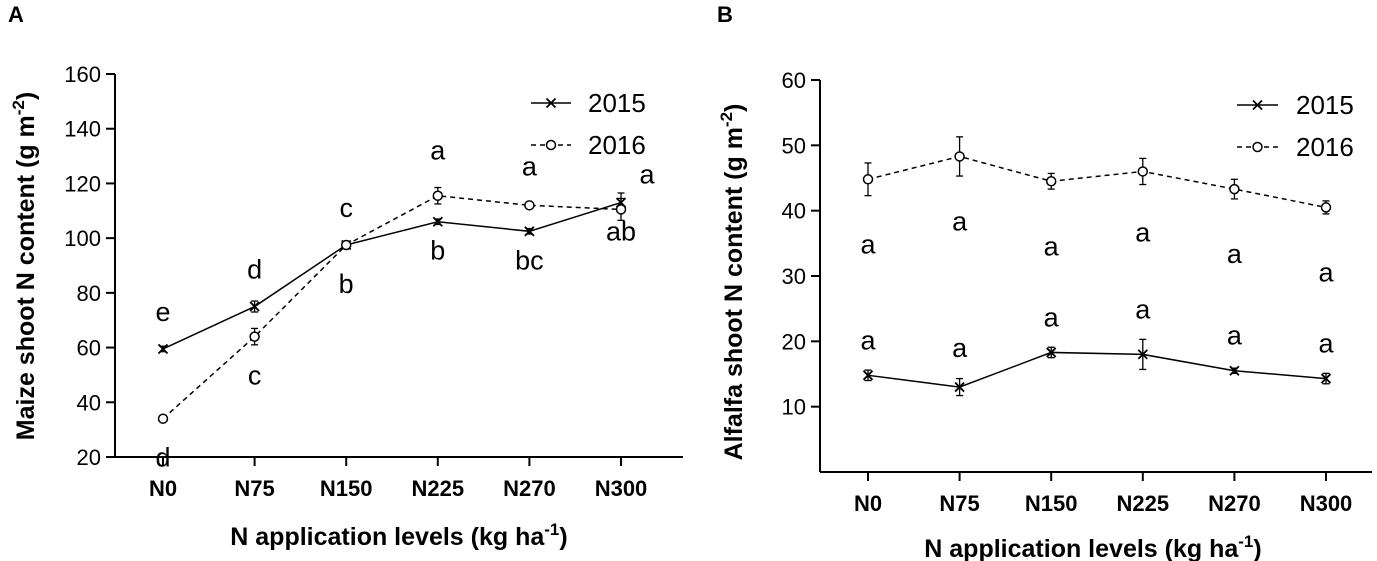 This screenshot has width=1377, height=561. What do you see at coordinates (725, 14) in the screenshot?
I see `panel-label: B` at bounding box center [725, 14].